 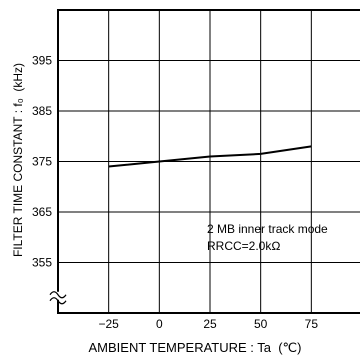 I want to click on y-tick-label-1: 365, so click(x=42, y=212).